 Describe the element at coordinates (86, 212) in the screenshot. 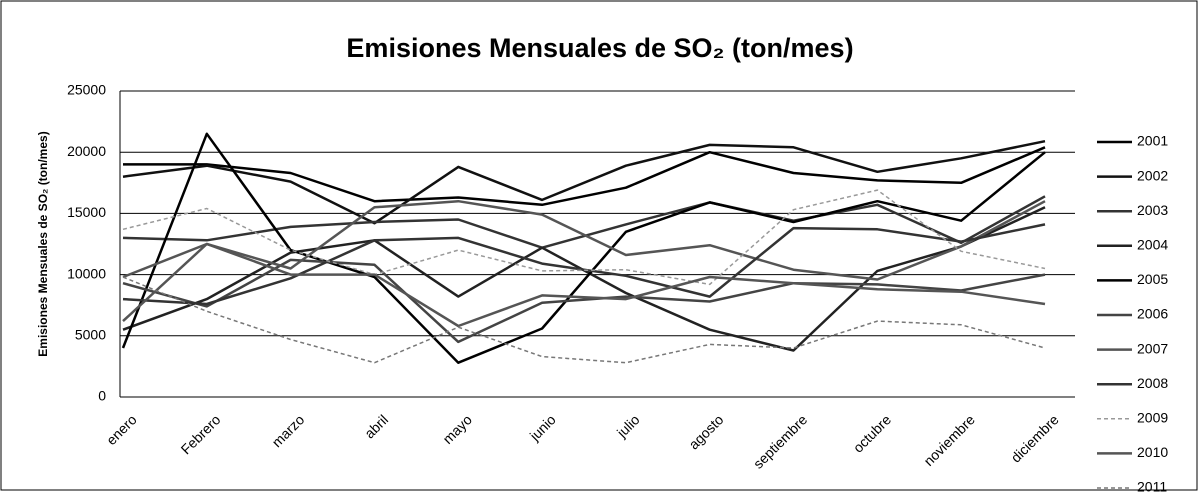

I see `y-tick-label: 15000` at that location.